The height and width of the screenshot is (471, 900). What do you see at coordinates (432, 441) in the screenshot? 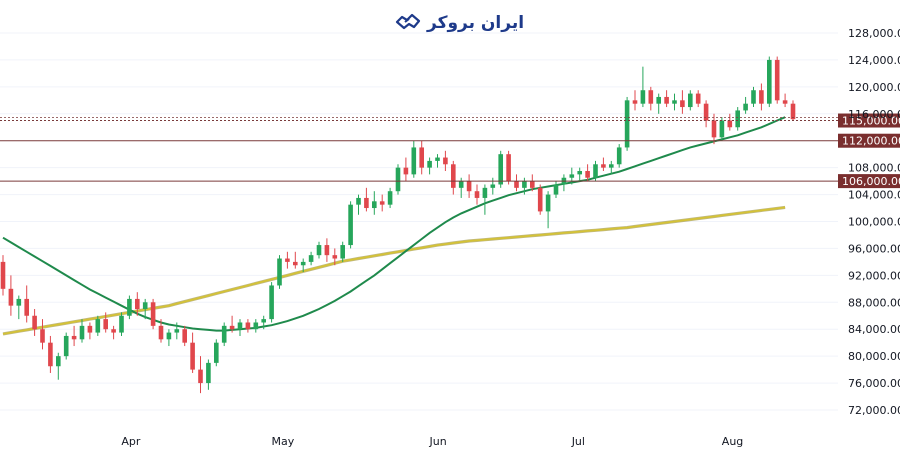
I see `time-axis: Apr May Jun Jul Aug` at bounding box center [432, 441].